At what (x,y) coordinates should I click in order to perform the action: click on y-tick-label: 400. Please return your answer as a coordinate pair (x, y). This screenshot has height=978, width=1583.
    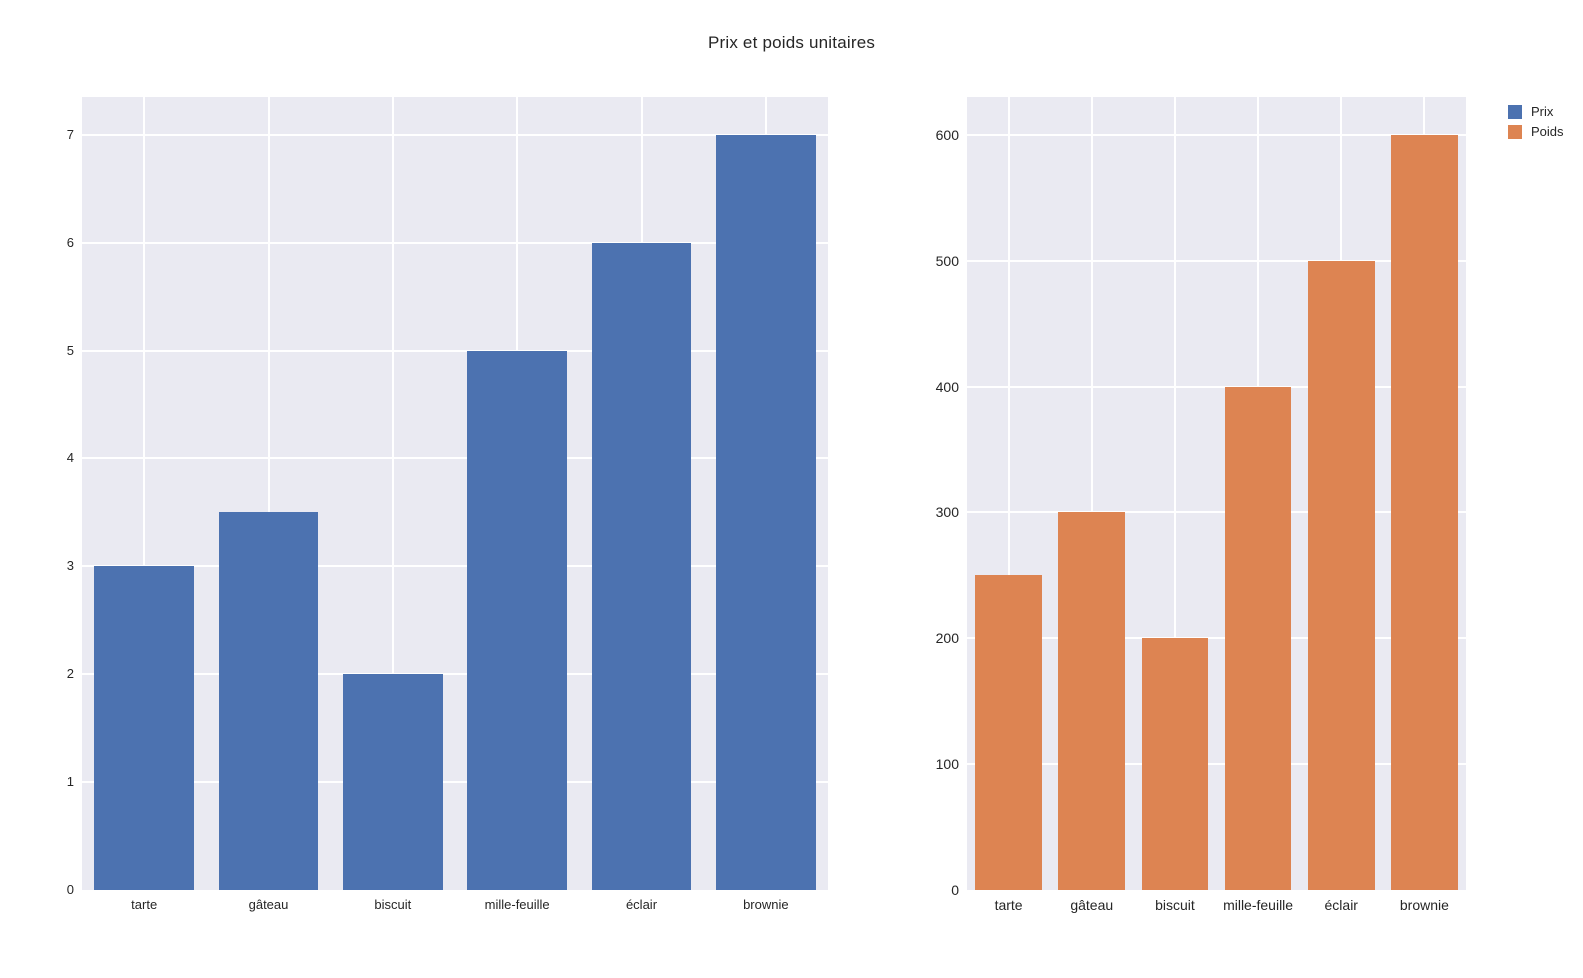
    Looking at the image, I should click on (947, 386).